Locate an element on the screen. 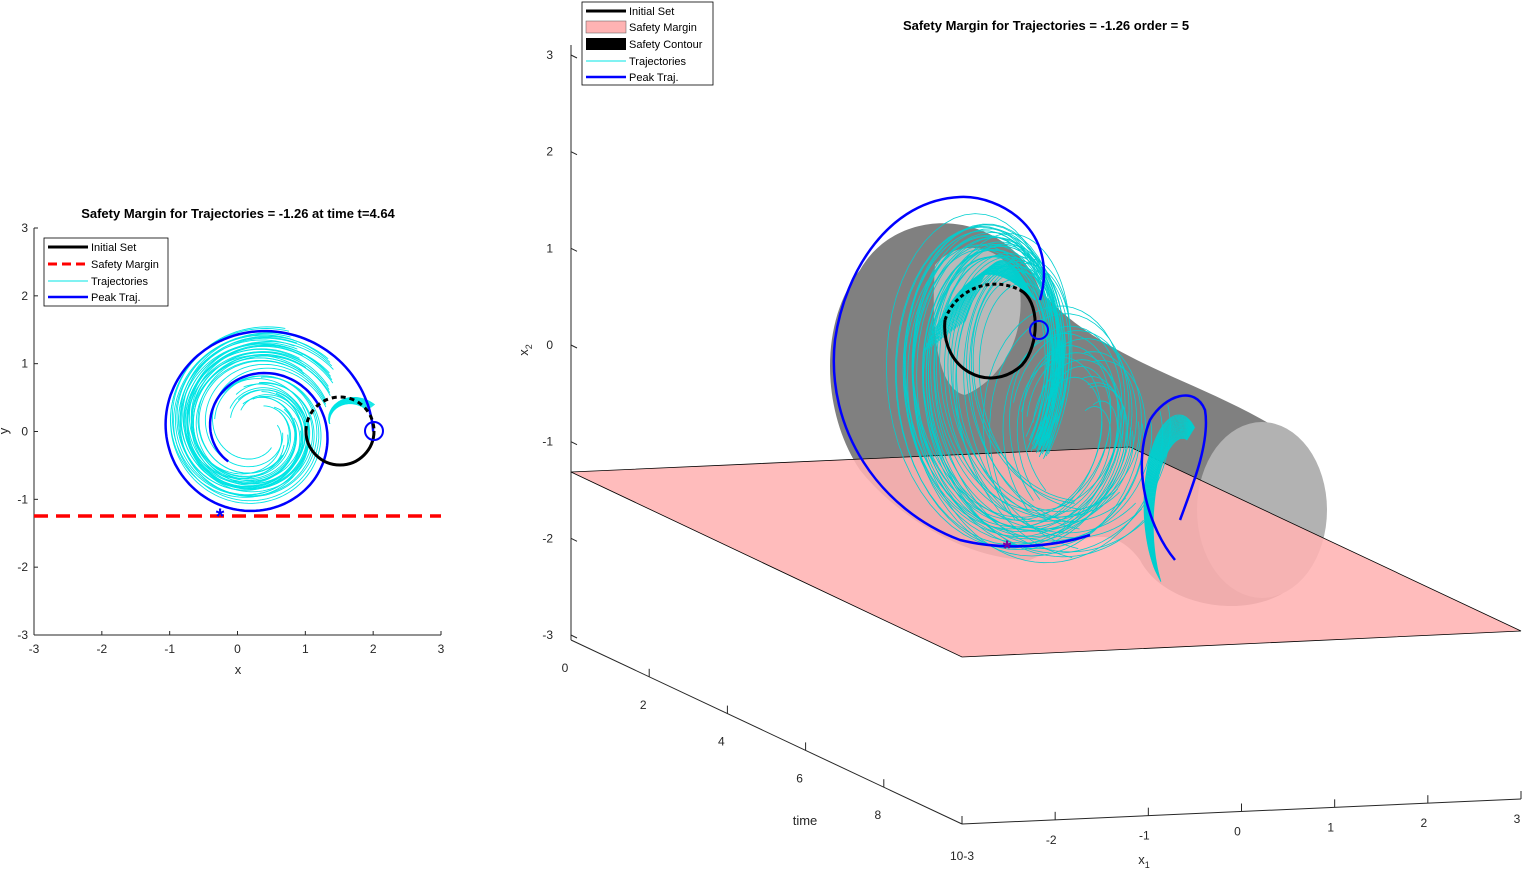 This screenshot has width=1528, height=877. x1-tick-label-3d: -1 is located at coordinates (1144, 836).